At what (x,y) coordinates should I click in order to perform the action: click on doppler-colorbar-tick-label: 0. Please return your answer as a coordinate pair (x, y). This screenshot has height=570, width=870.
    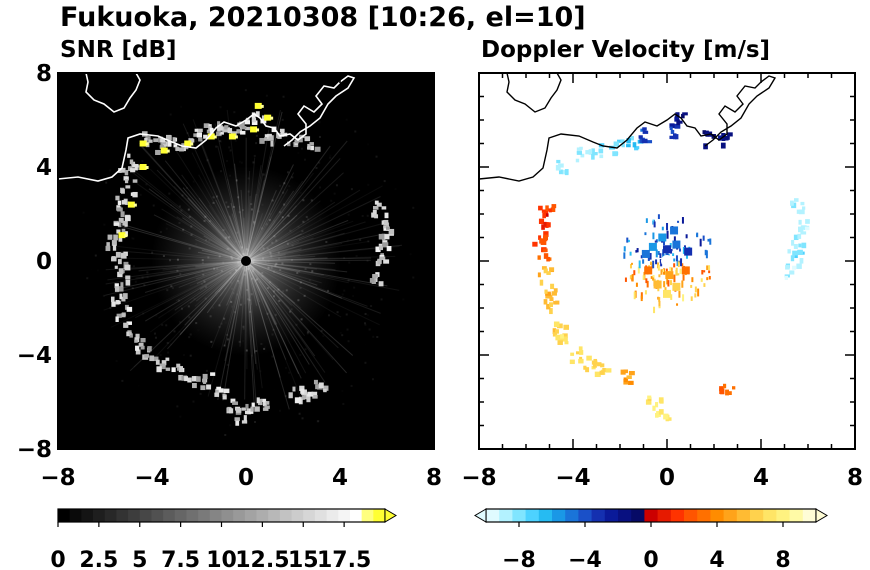
    Looking at the image, I should click on (650, 559).